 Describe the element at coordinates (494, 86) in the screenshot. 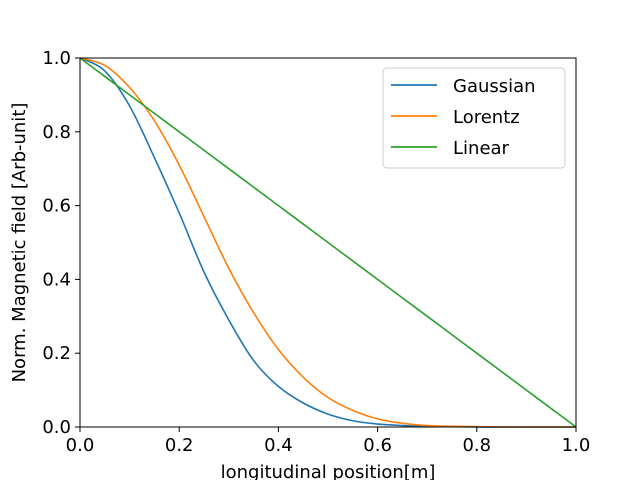

I see `legend-label-gaussian: Gaussian` at that location.